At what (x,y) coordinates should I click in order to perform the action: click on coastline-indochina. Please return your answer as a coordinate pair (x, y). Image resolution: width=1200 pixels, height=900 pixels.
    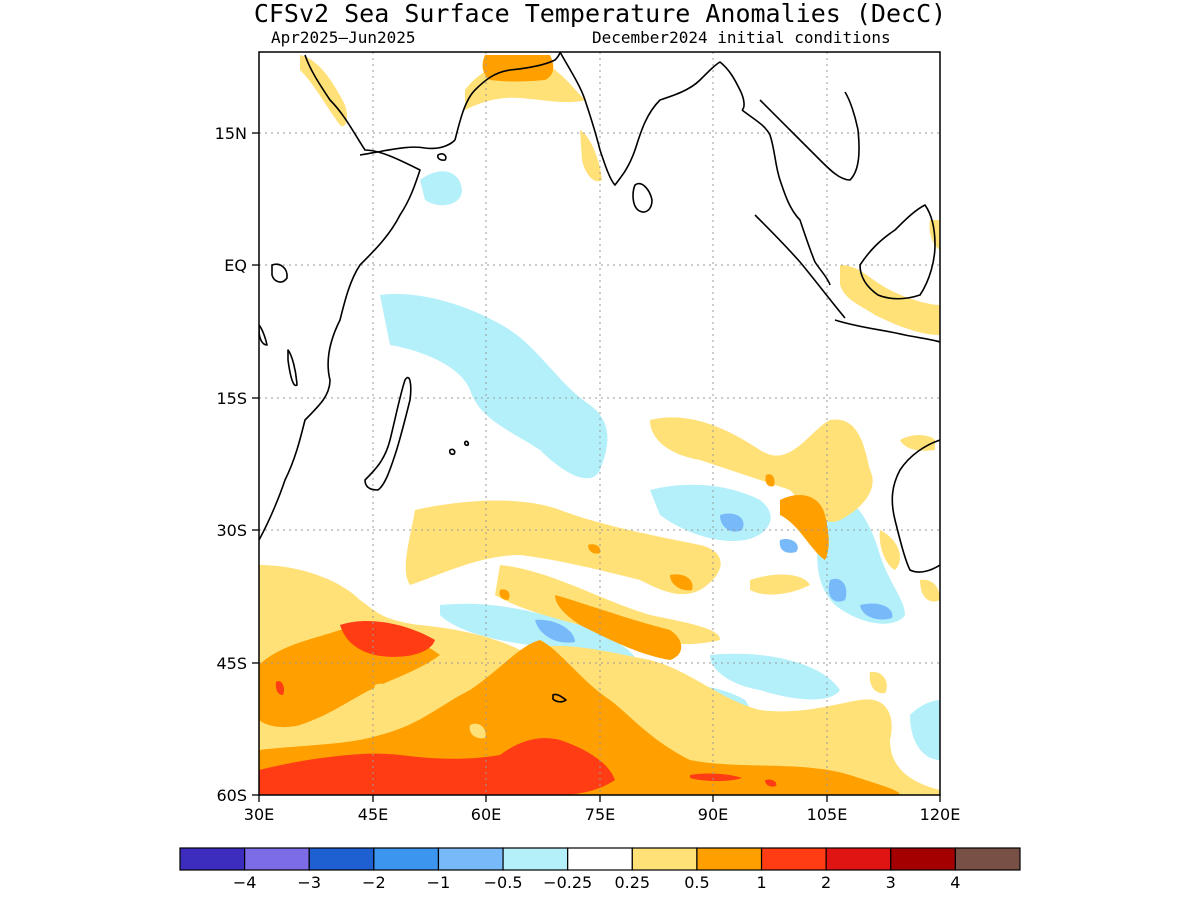
    Looking at the image, I should click on (809, 136).